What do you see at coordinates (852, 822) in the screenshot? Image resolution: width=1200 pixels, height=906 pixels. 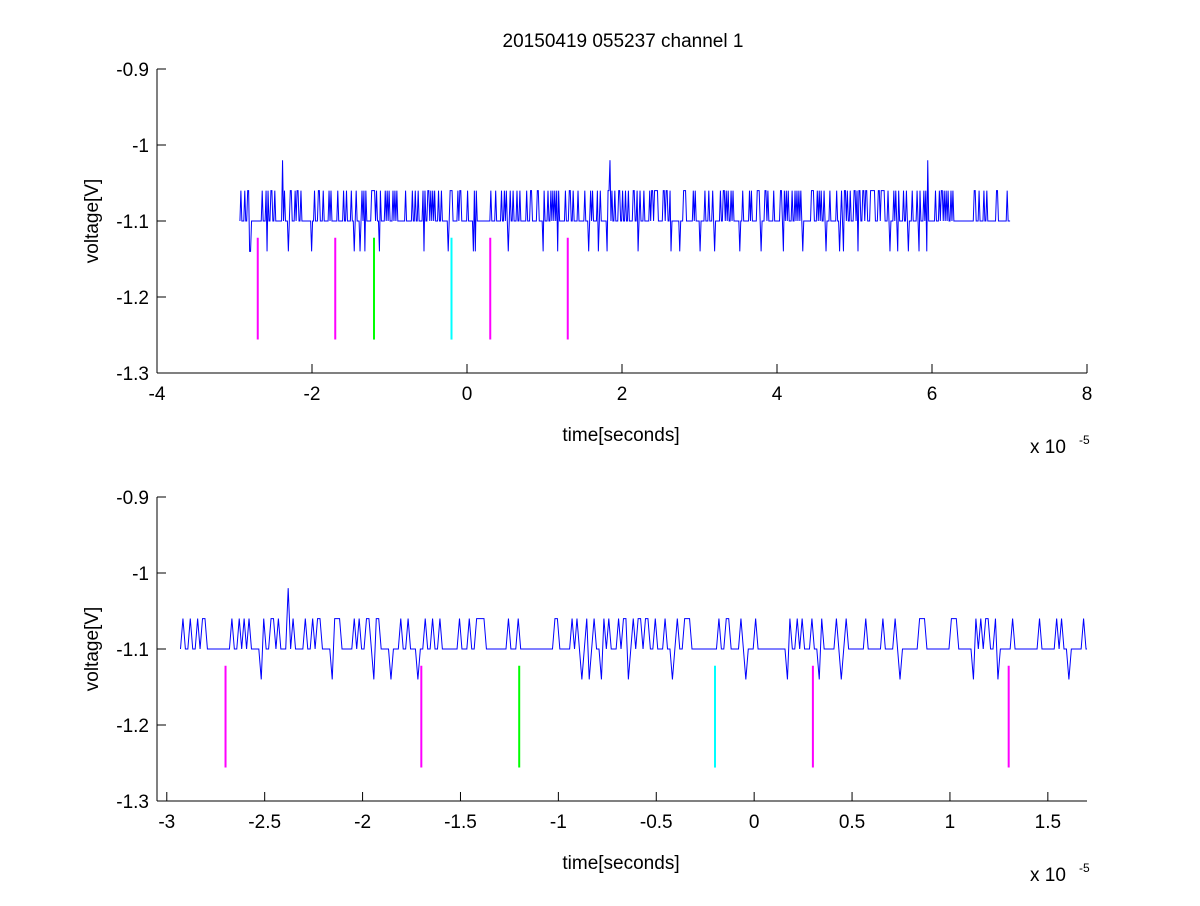 I see `x-tick-label: 0.5` at bounding box center [852, 822].